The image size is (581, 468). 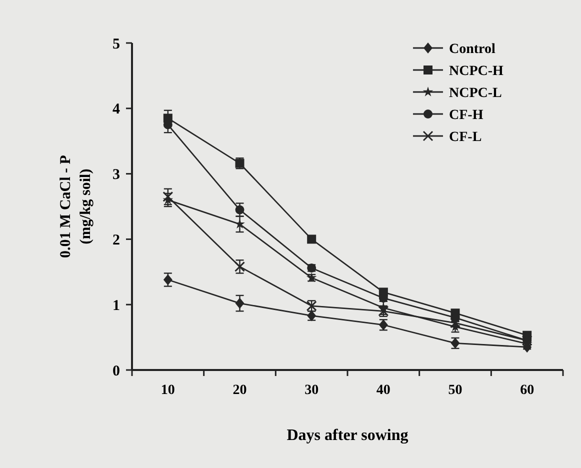 What do you see at coordinates (465, 137) in the screenshot?
I see `legend-label: CF-L` at bounding box center [465, 137].